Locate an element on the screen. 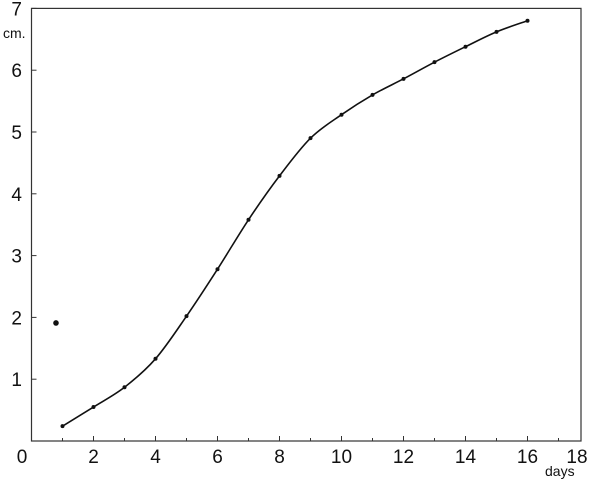 Image resolution: width=600 pixels, height=484 pixels. y-tick-label: 2 is located at coordinates (16, 318).